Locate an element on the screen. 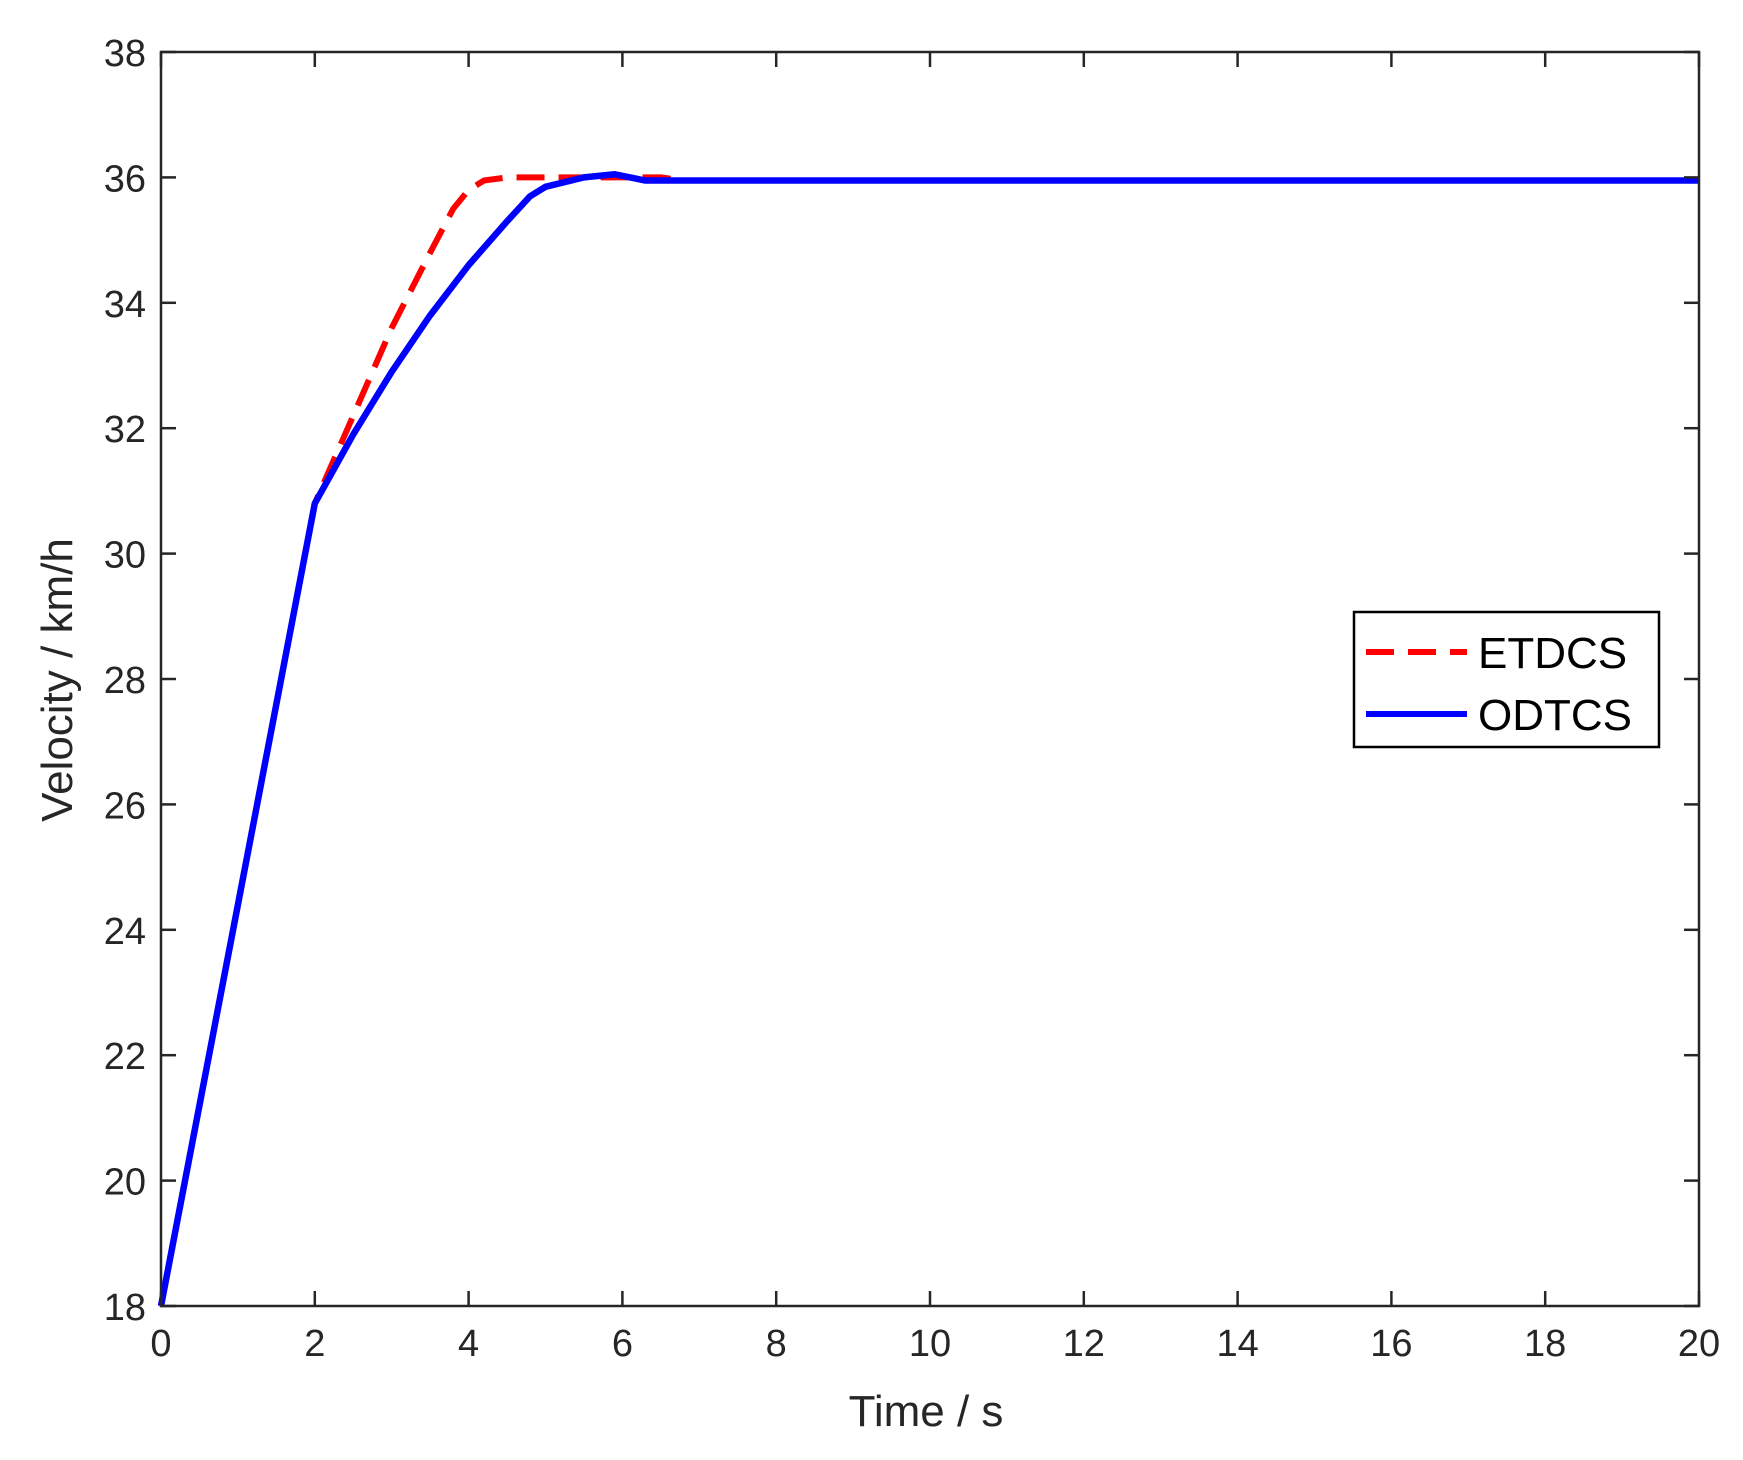 The image size is (1743, 1460). x-tick-label: 6 is located at coordinates (622, 1344).